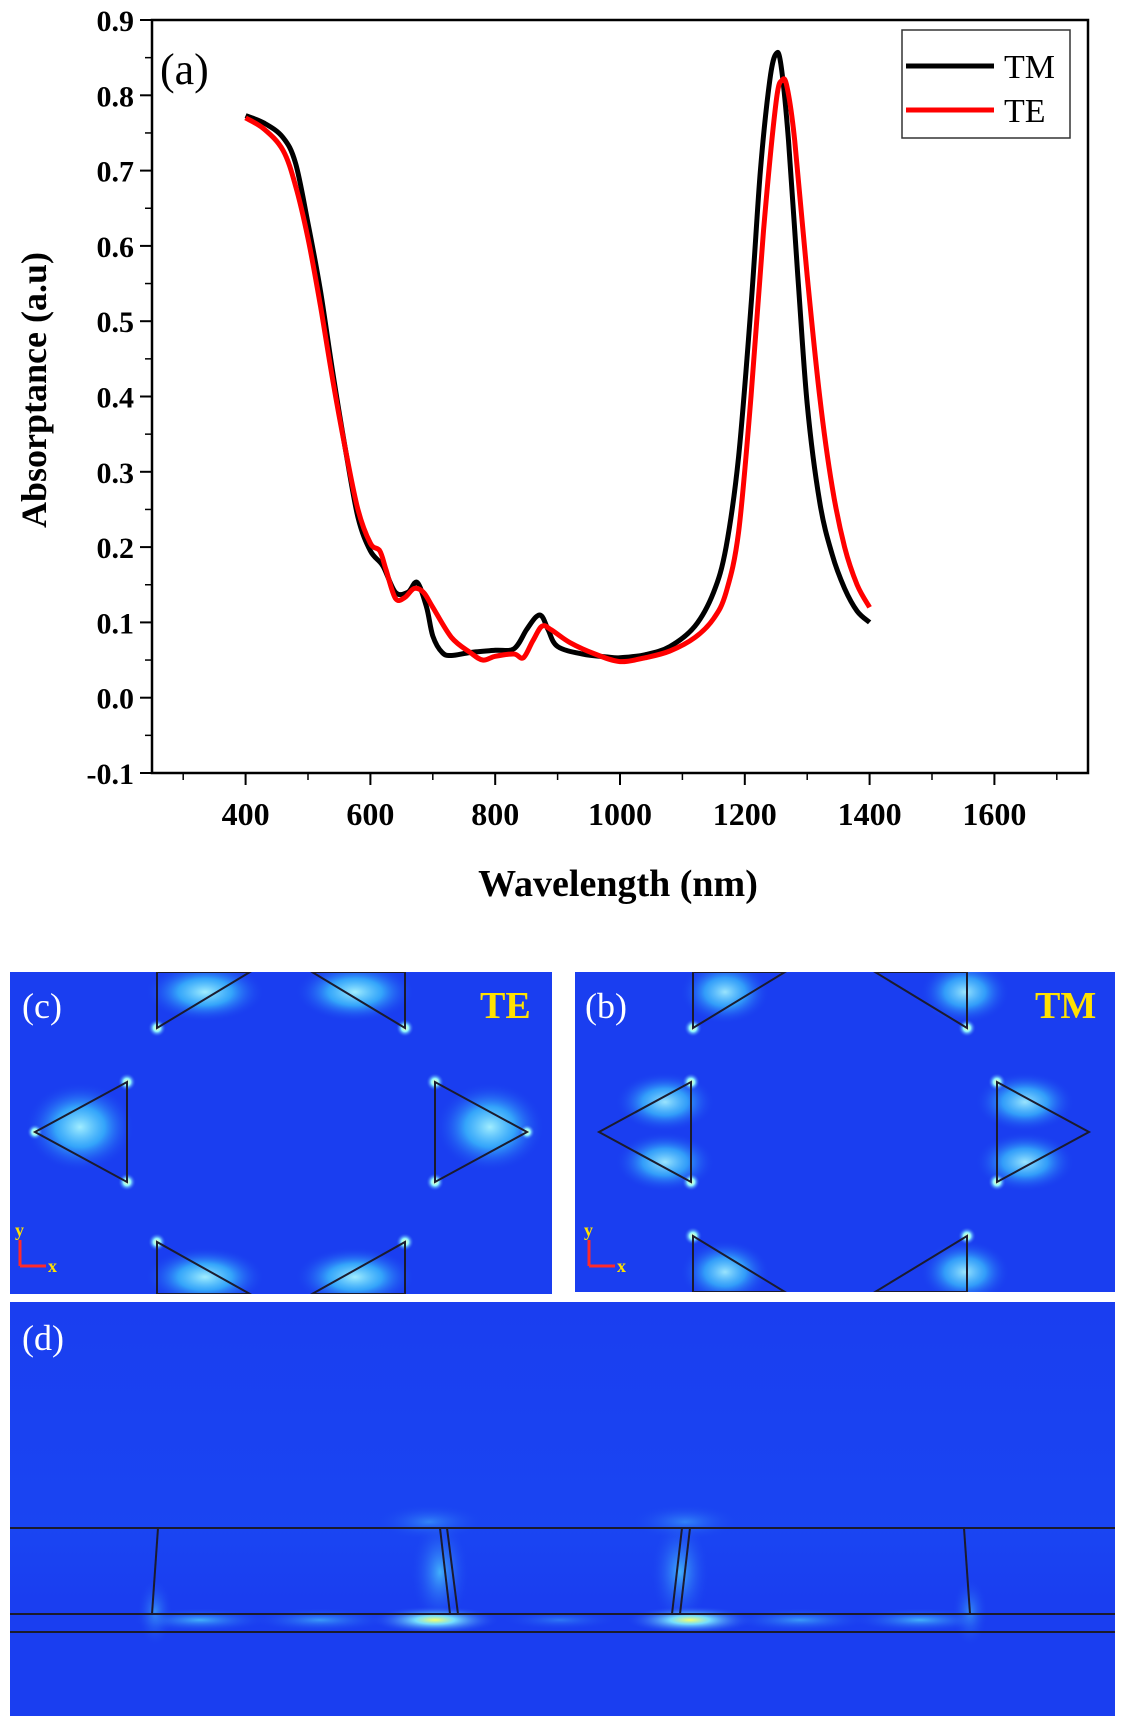  What do you see at coordinates (1065, 1006) in the screenshot?
I see `polarization-label-tm: TM` at bounding box center [1065, 1006].